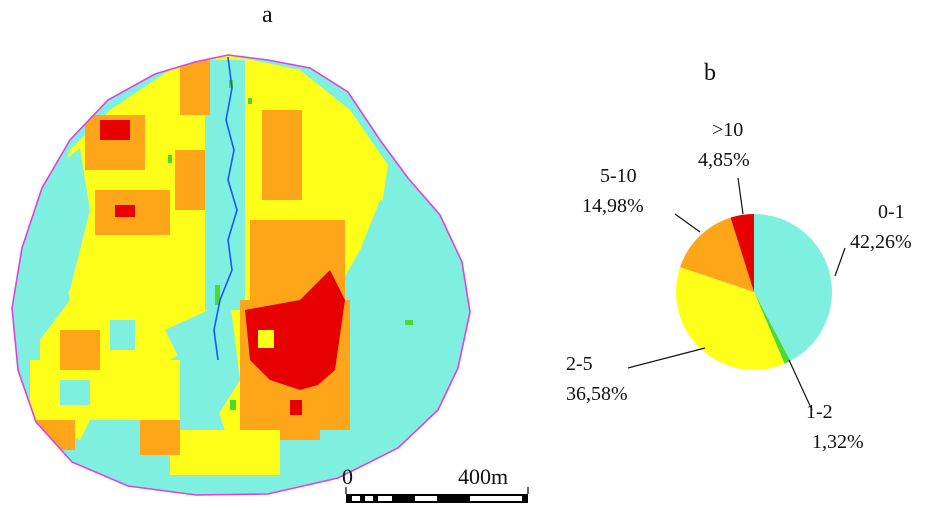 The width and height of the screenshot is (941, 508). I want to click on slice-label-0-1: 0-1, so click(891, 212).